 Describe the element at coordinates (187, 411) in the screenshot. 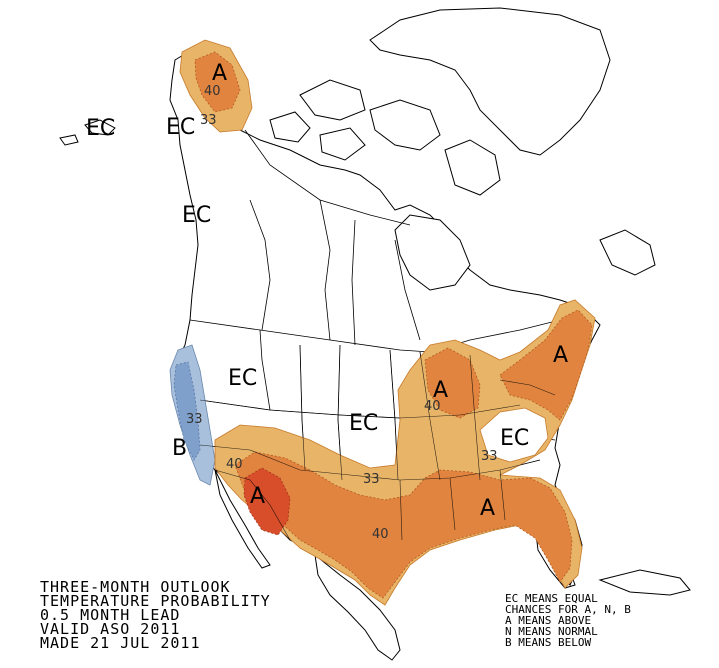

I see `westcoast-below-40-area` at that location.